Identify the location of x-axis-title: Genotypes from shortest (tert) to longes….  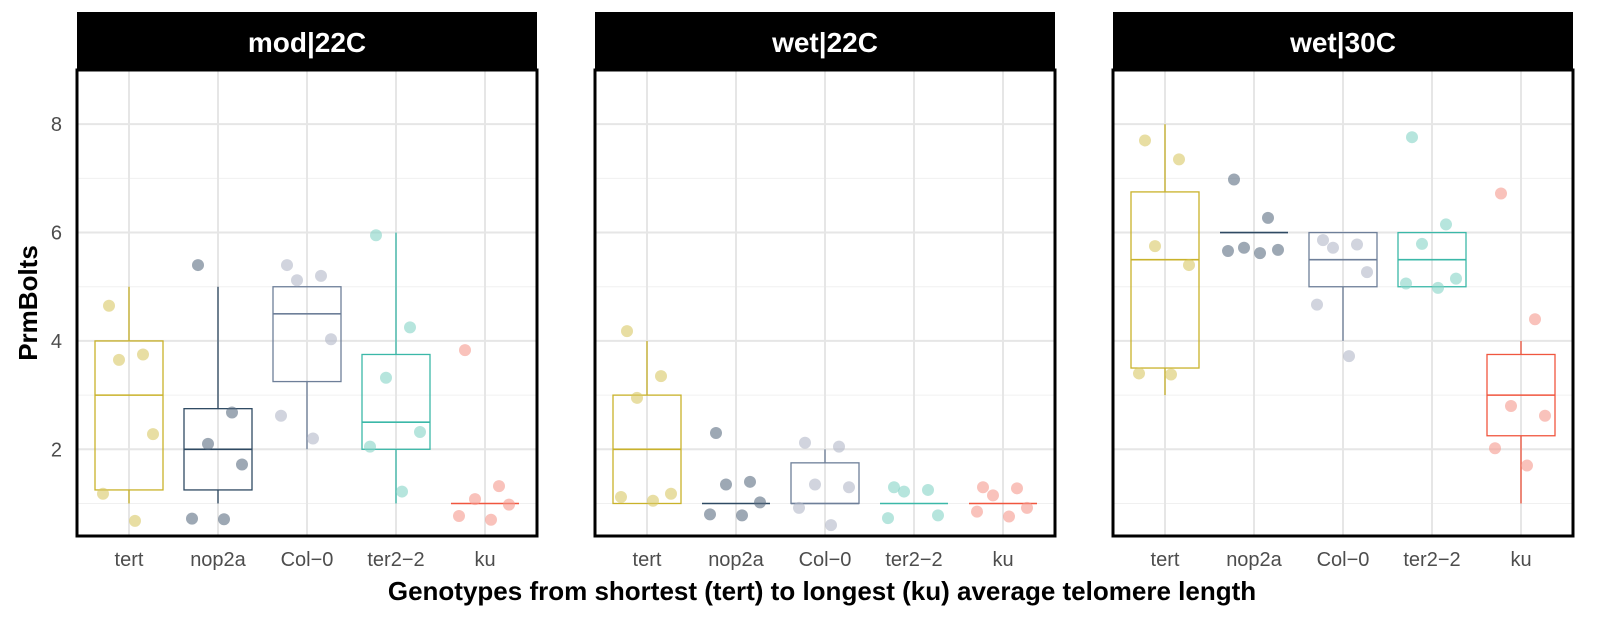
(822, 591).